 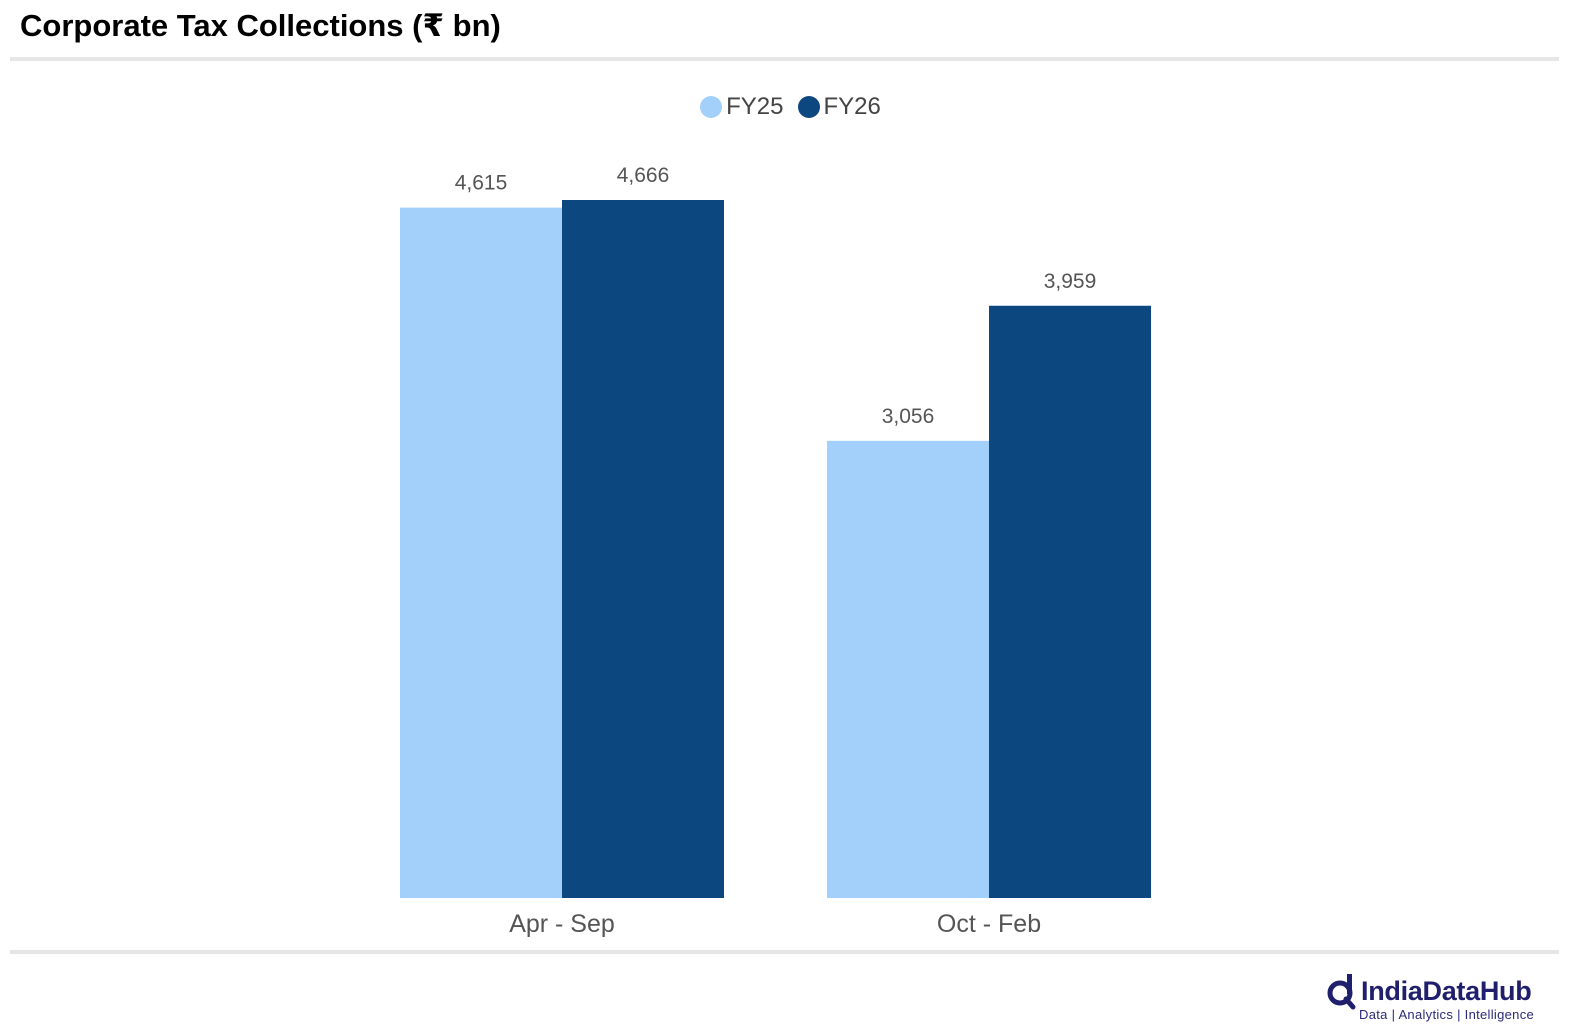 I want to click on legend-item-fy25: FY25, so click(x=742, y=107).